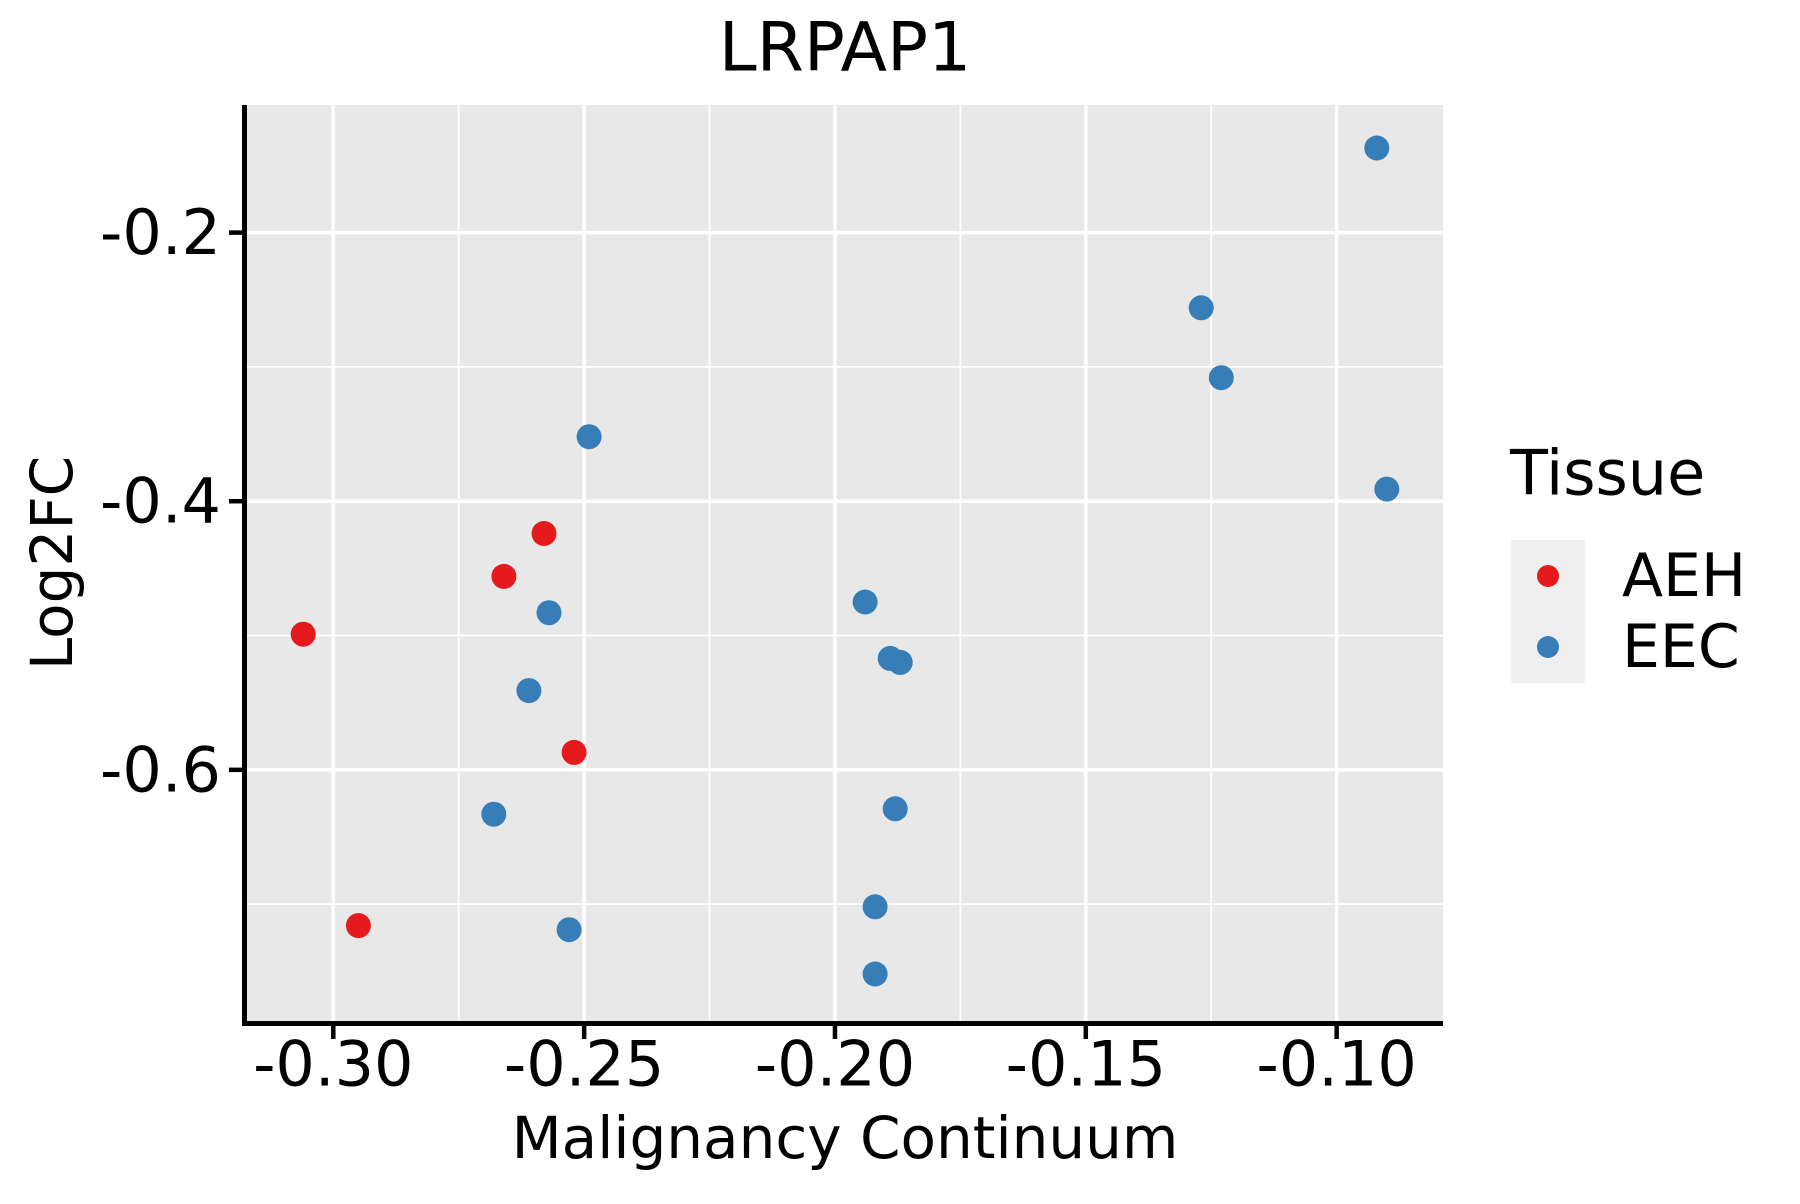 Image resolution: width=1800 pixels, height=1204 pixels. What do you see at coordinates (333, 1064) in the screenshot?
I see `x-tick-label: -0.30` at bounding box center [333, 1064].